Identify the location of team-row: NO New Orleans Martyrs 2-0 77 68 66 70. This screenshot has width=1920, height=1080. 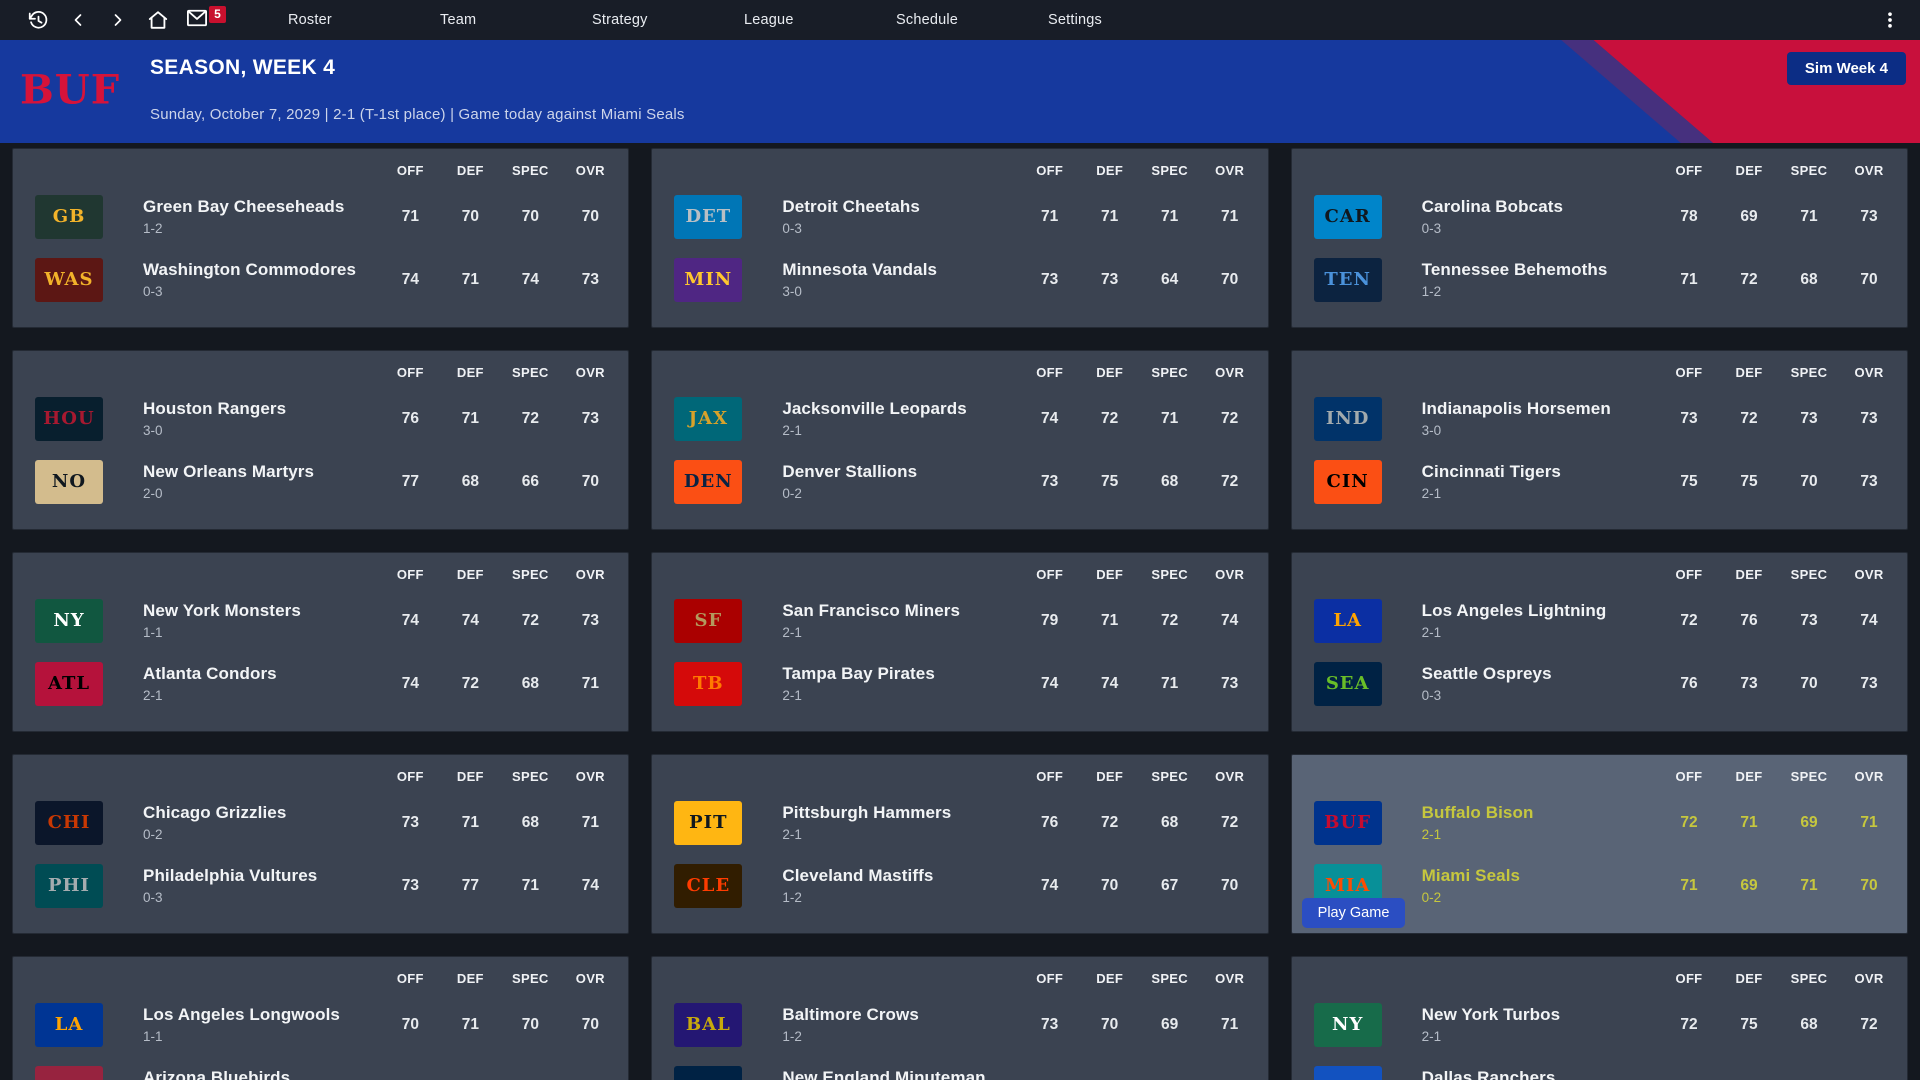
(327, 481).